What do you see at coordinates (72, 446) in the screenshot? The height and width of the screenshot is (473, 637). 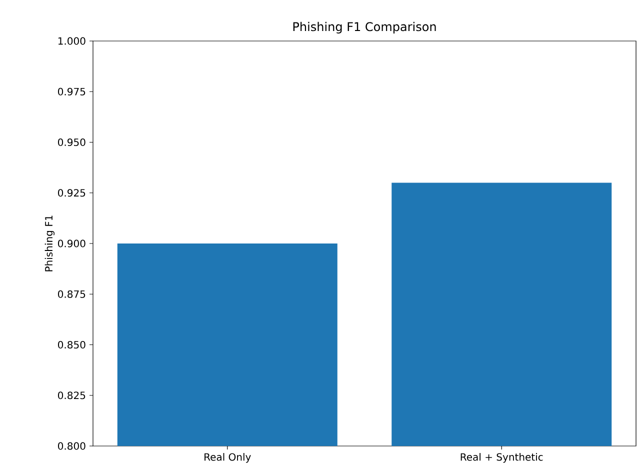 I see `y-tick-label: 0.800` at bounding box center [72, 446].